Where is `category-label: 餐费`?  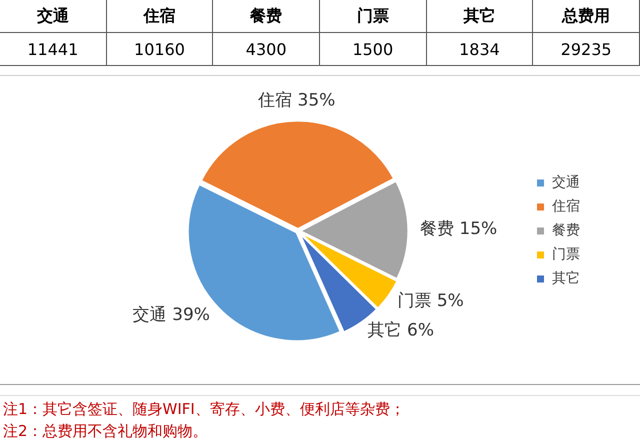 category-label: 餐费 is located at coordinates (266, 15).